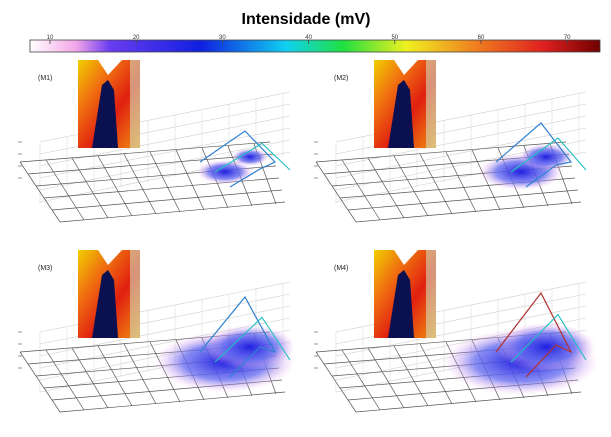 The height and width of the screenshot is (437, 611). What do you see at coordinates (341, 78) in the screenshot?
I see `panel-label: (M2)` at bounding box center [341, 78].